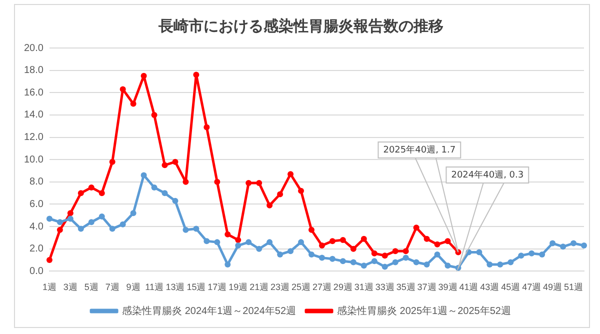 This screenshot has width=600, height=334. I want to click on x-tick-label: 21週, so click(259, 287).